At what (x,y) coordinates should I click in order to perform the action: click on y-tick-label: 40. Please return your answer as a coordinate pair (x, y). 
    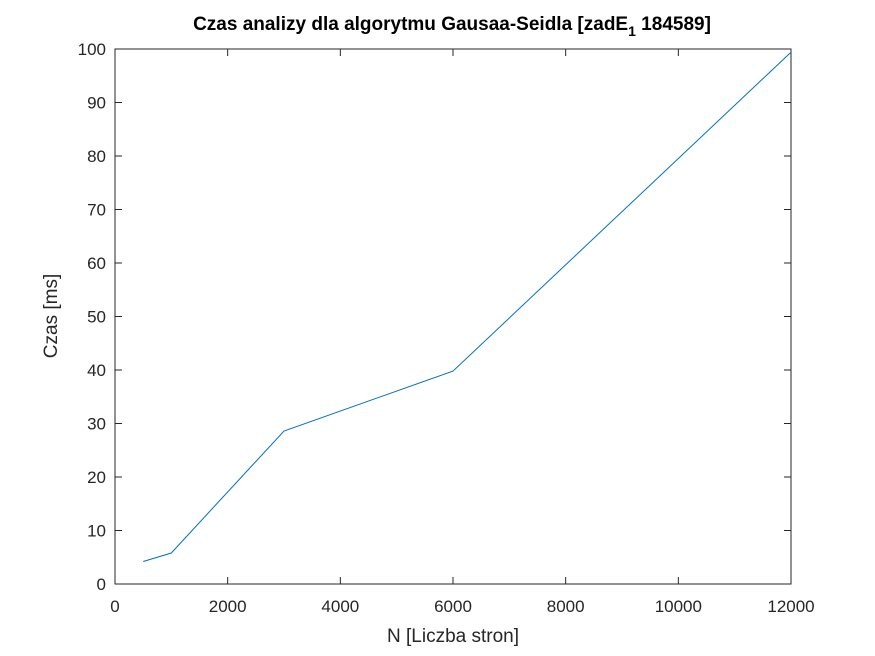
    Looking at the image, I should click on (96, 370).